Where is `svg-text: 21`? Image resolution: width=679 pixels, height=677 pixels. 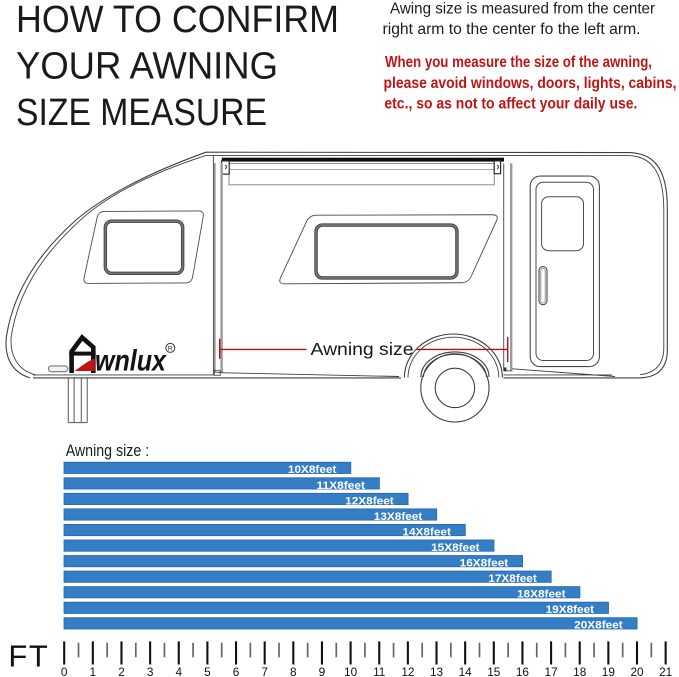
svg-text: 21 is located at coordinates (665, 671).